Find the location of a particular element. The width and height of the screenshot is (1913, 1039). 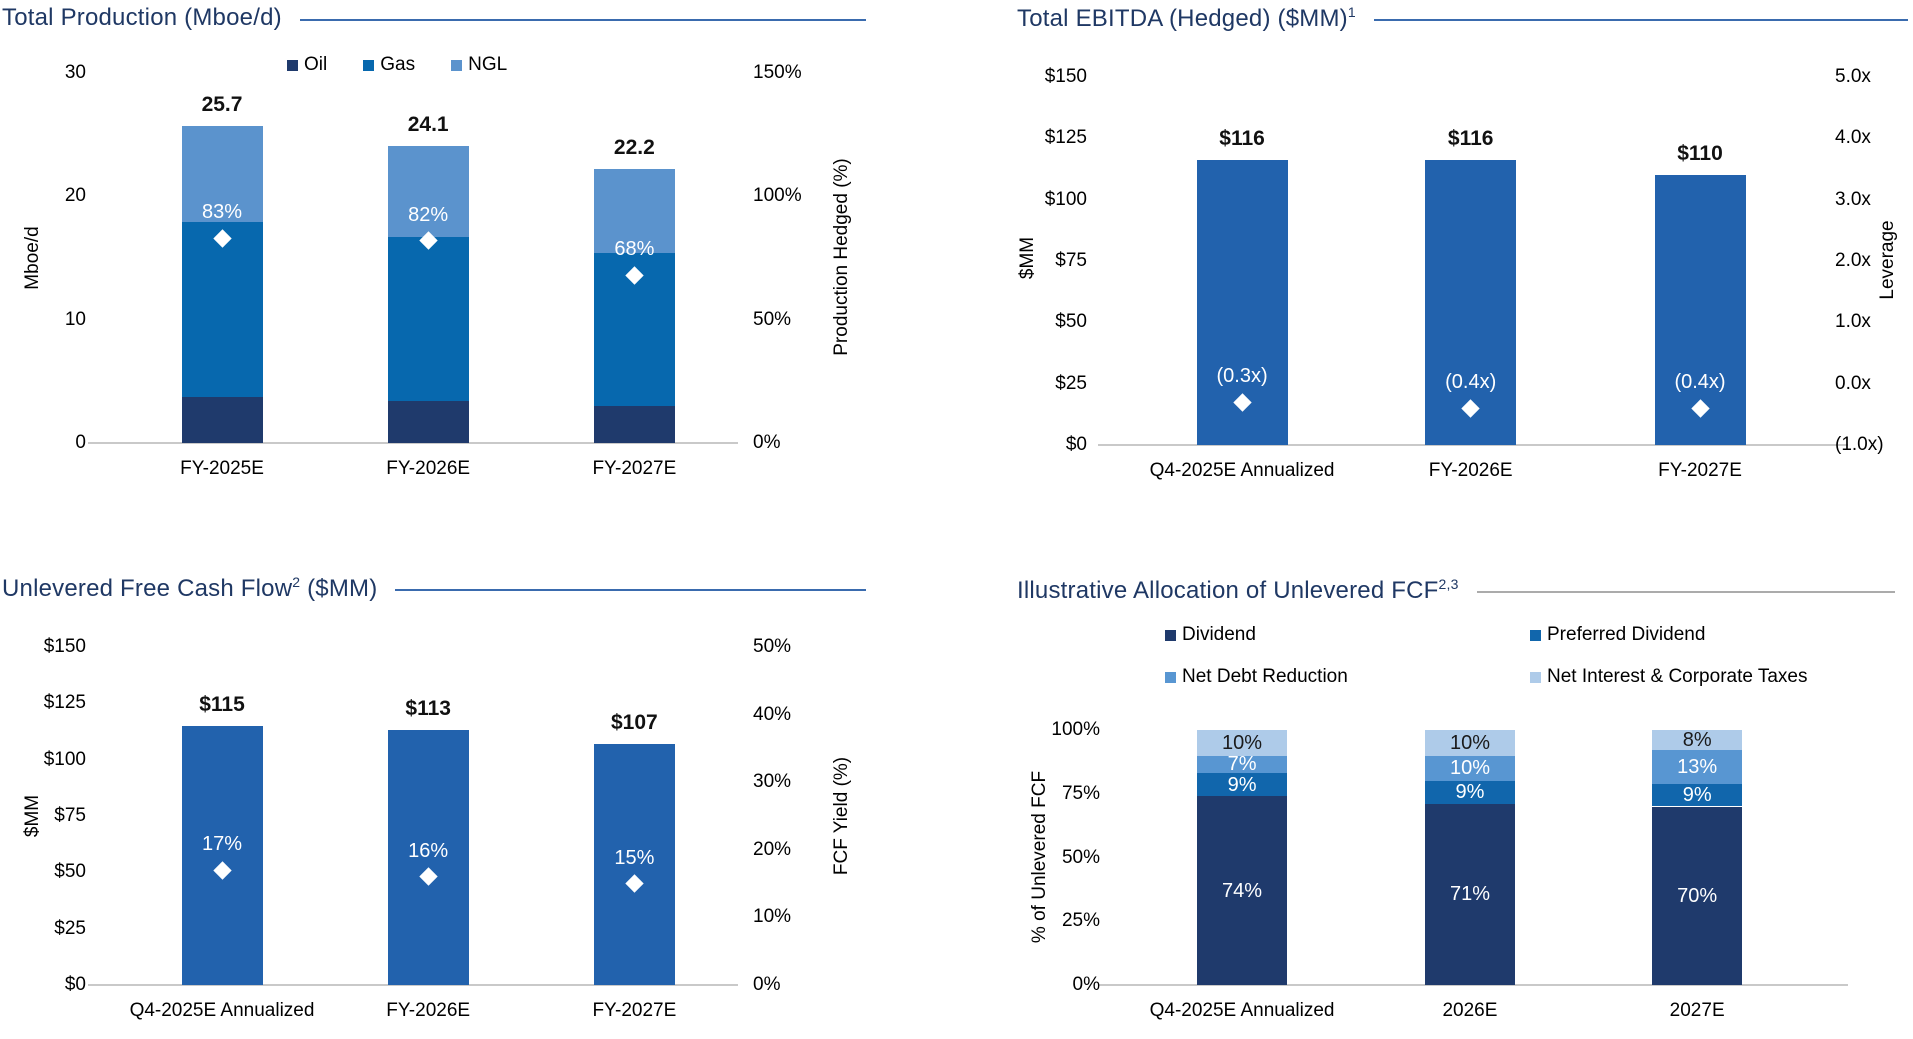

right-axis-tick-label: 5.0x is located at coordinates (1853, 76).